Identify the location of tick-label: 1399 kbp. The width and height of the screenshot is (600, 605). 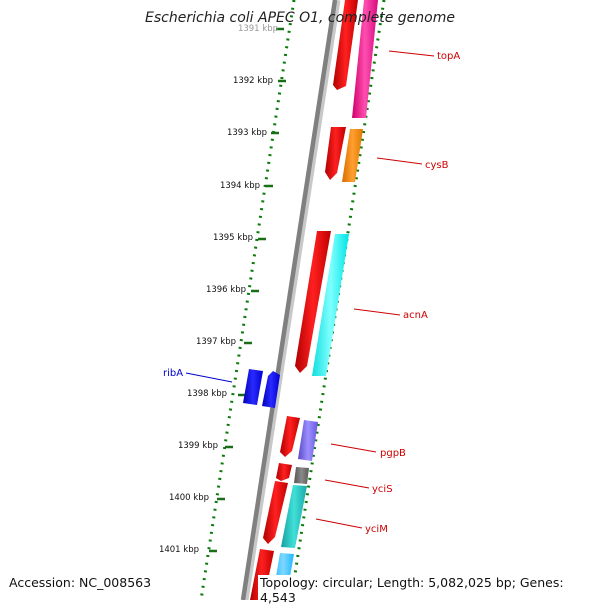
(198, 446).